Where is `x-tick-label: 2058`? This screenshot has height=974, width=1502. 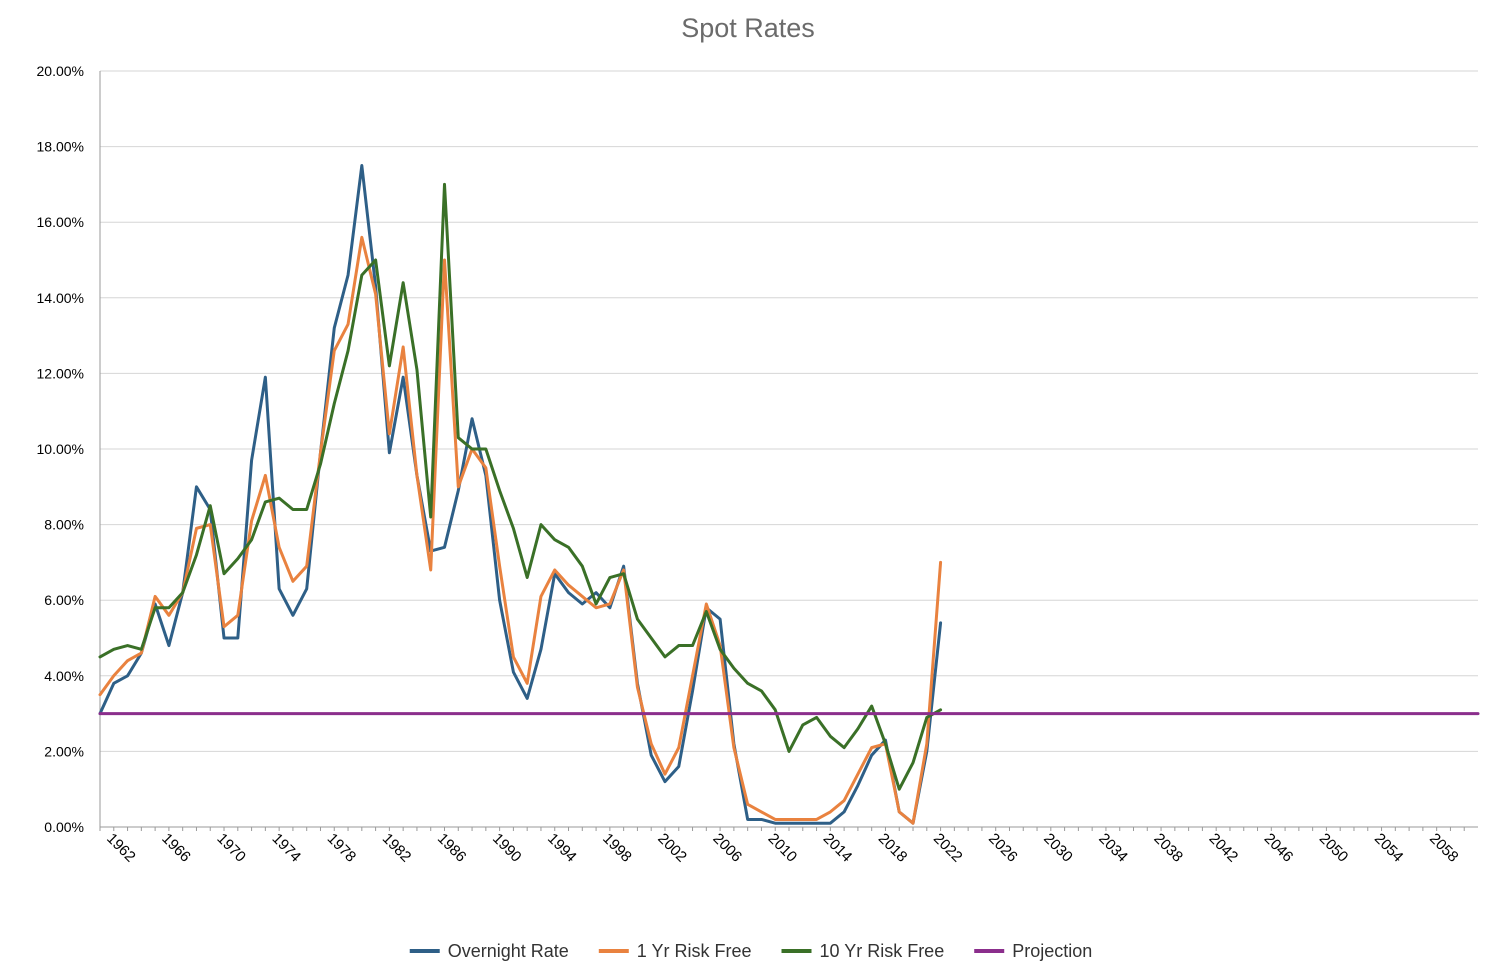 x-tick-label: 2058 is located at coordinates (1444, 848).